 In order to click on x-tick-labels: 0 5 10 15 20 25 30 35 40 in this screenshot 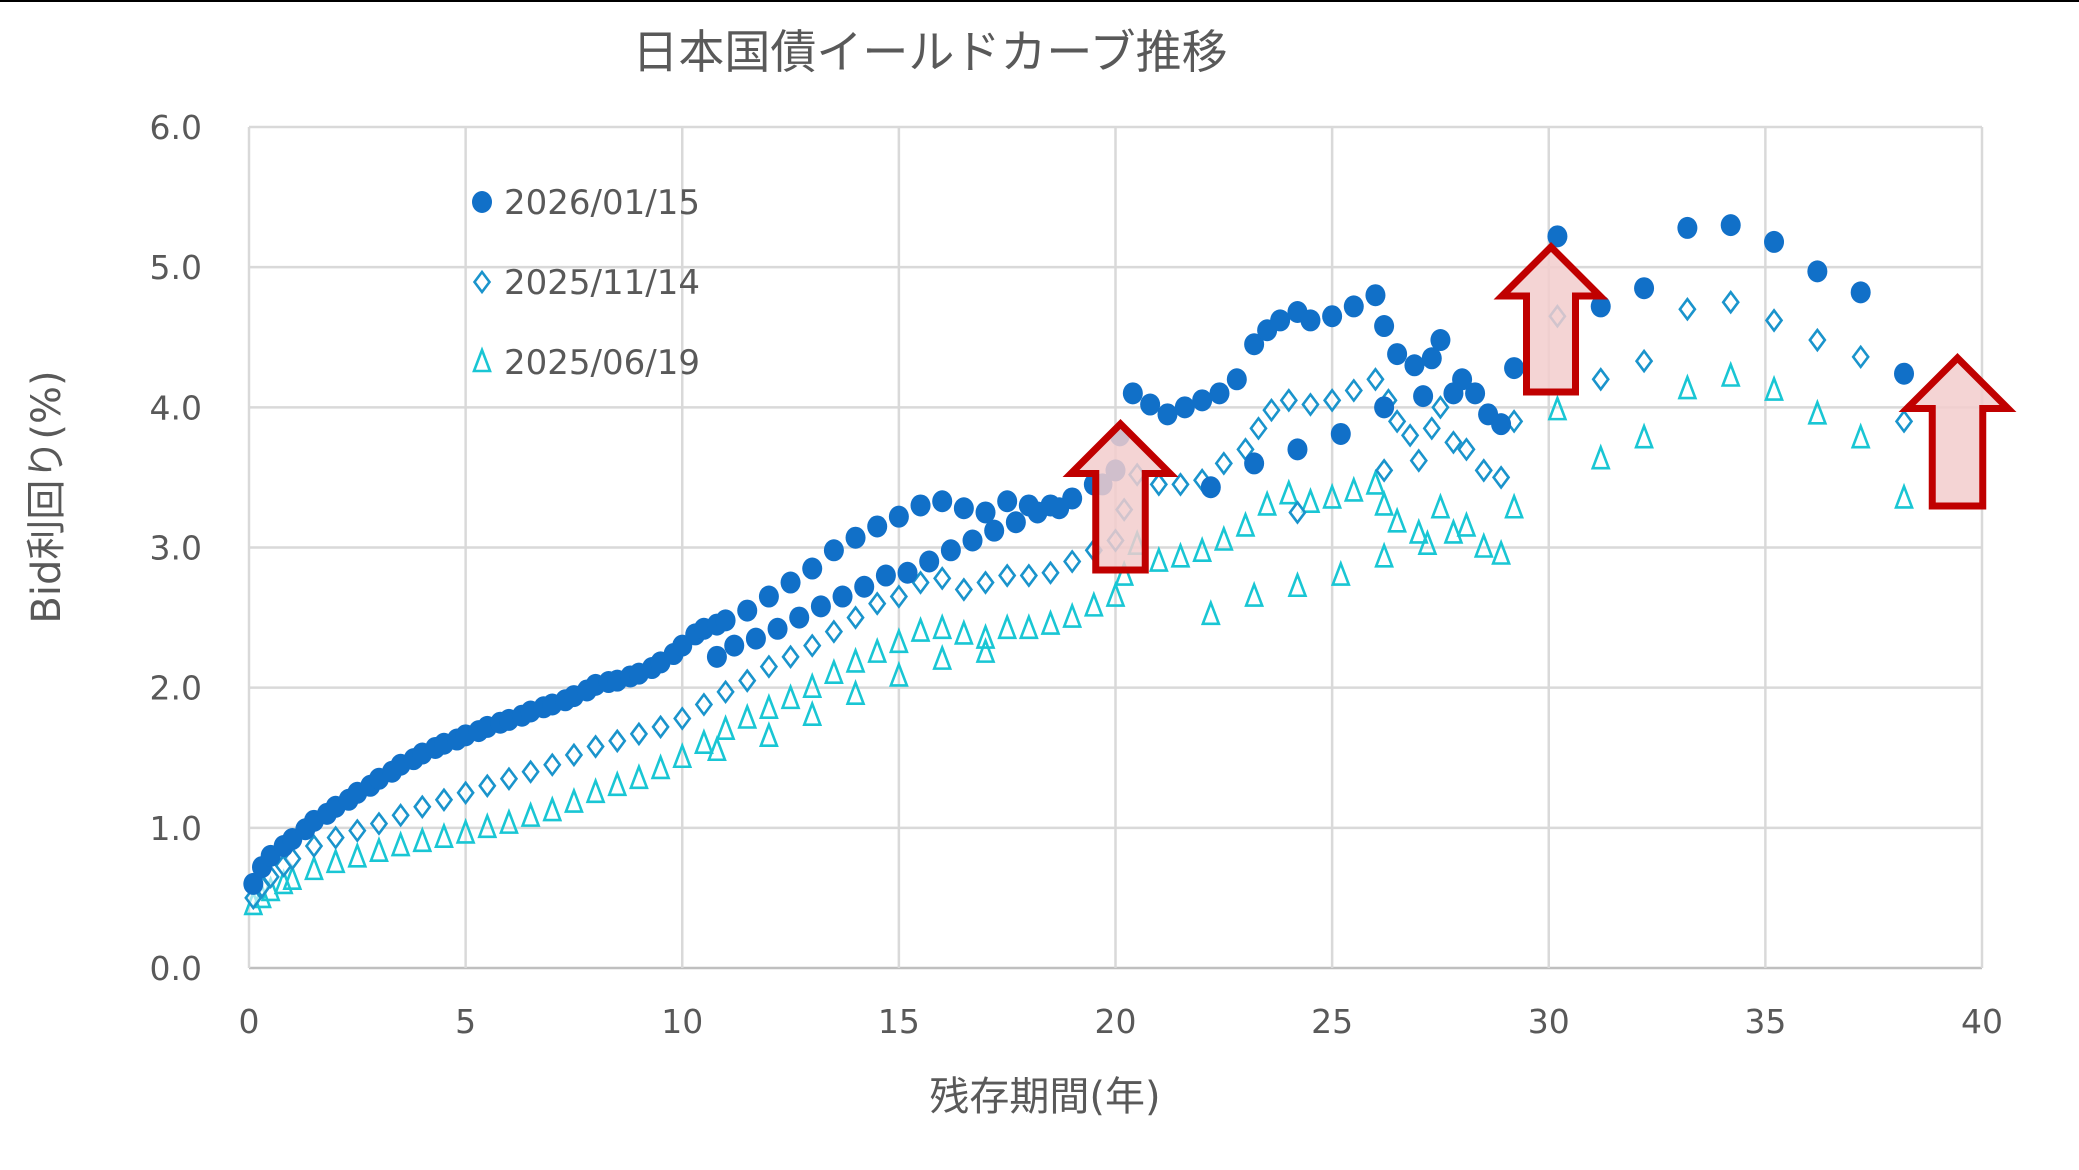, I will do `click(1121, 1021)`.